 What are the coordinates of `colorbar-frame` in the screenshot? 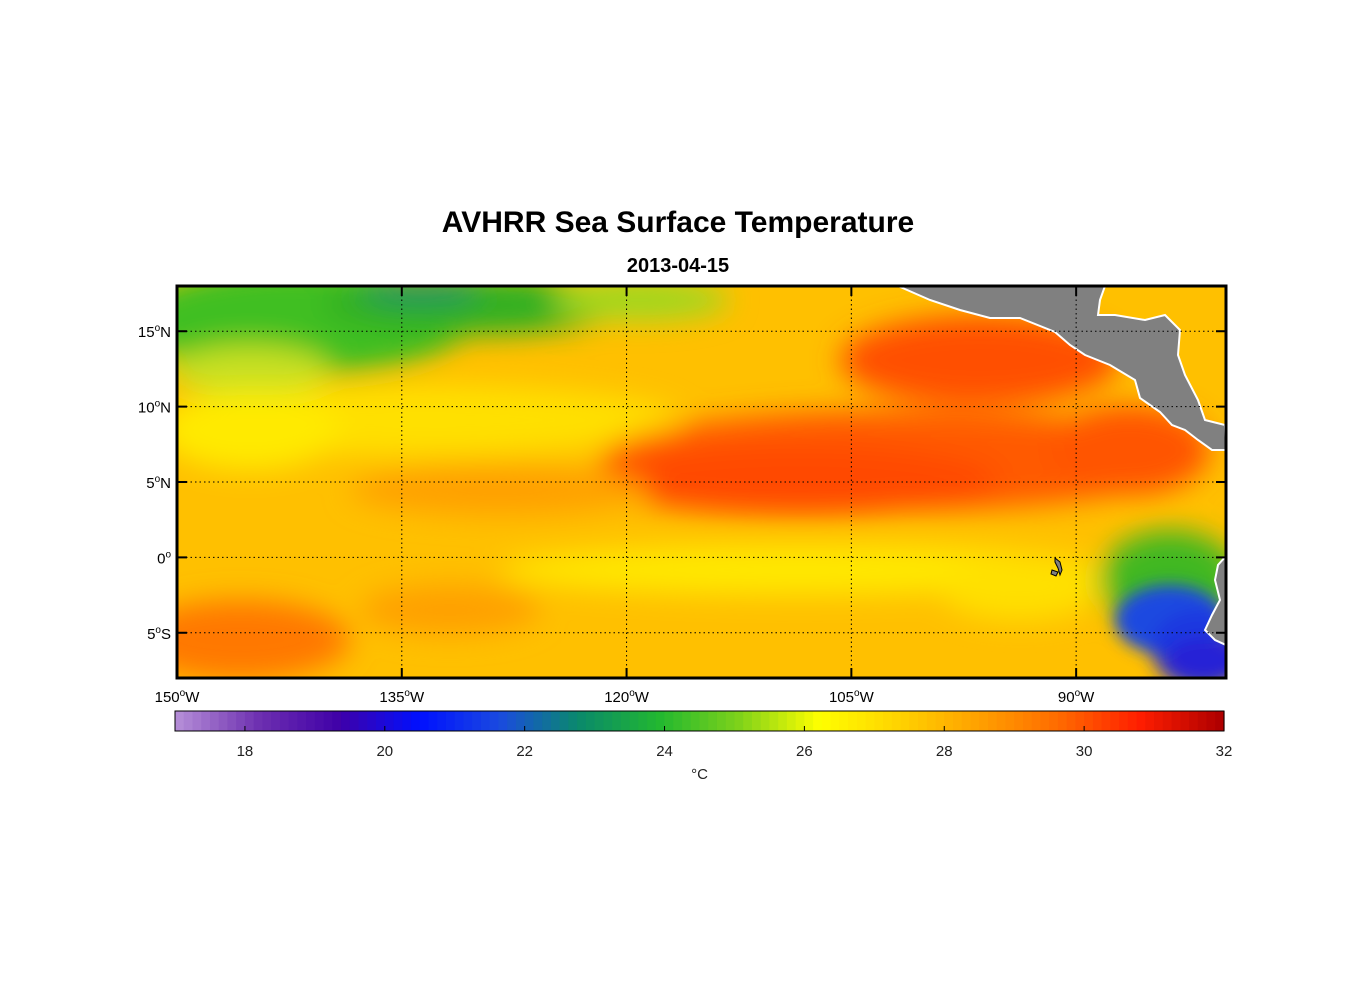 It's located at (699, 721).